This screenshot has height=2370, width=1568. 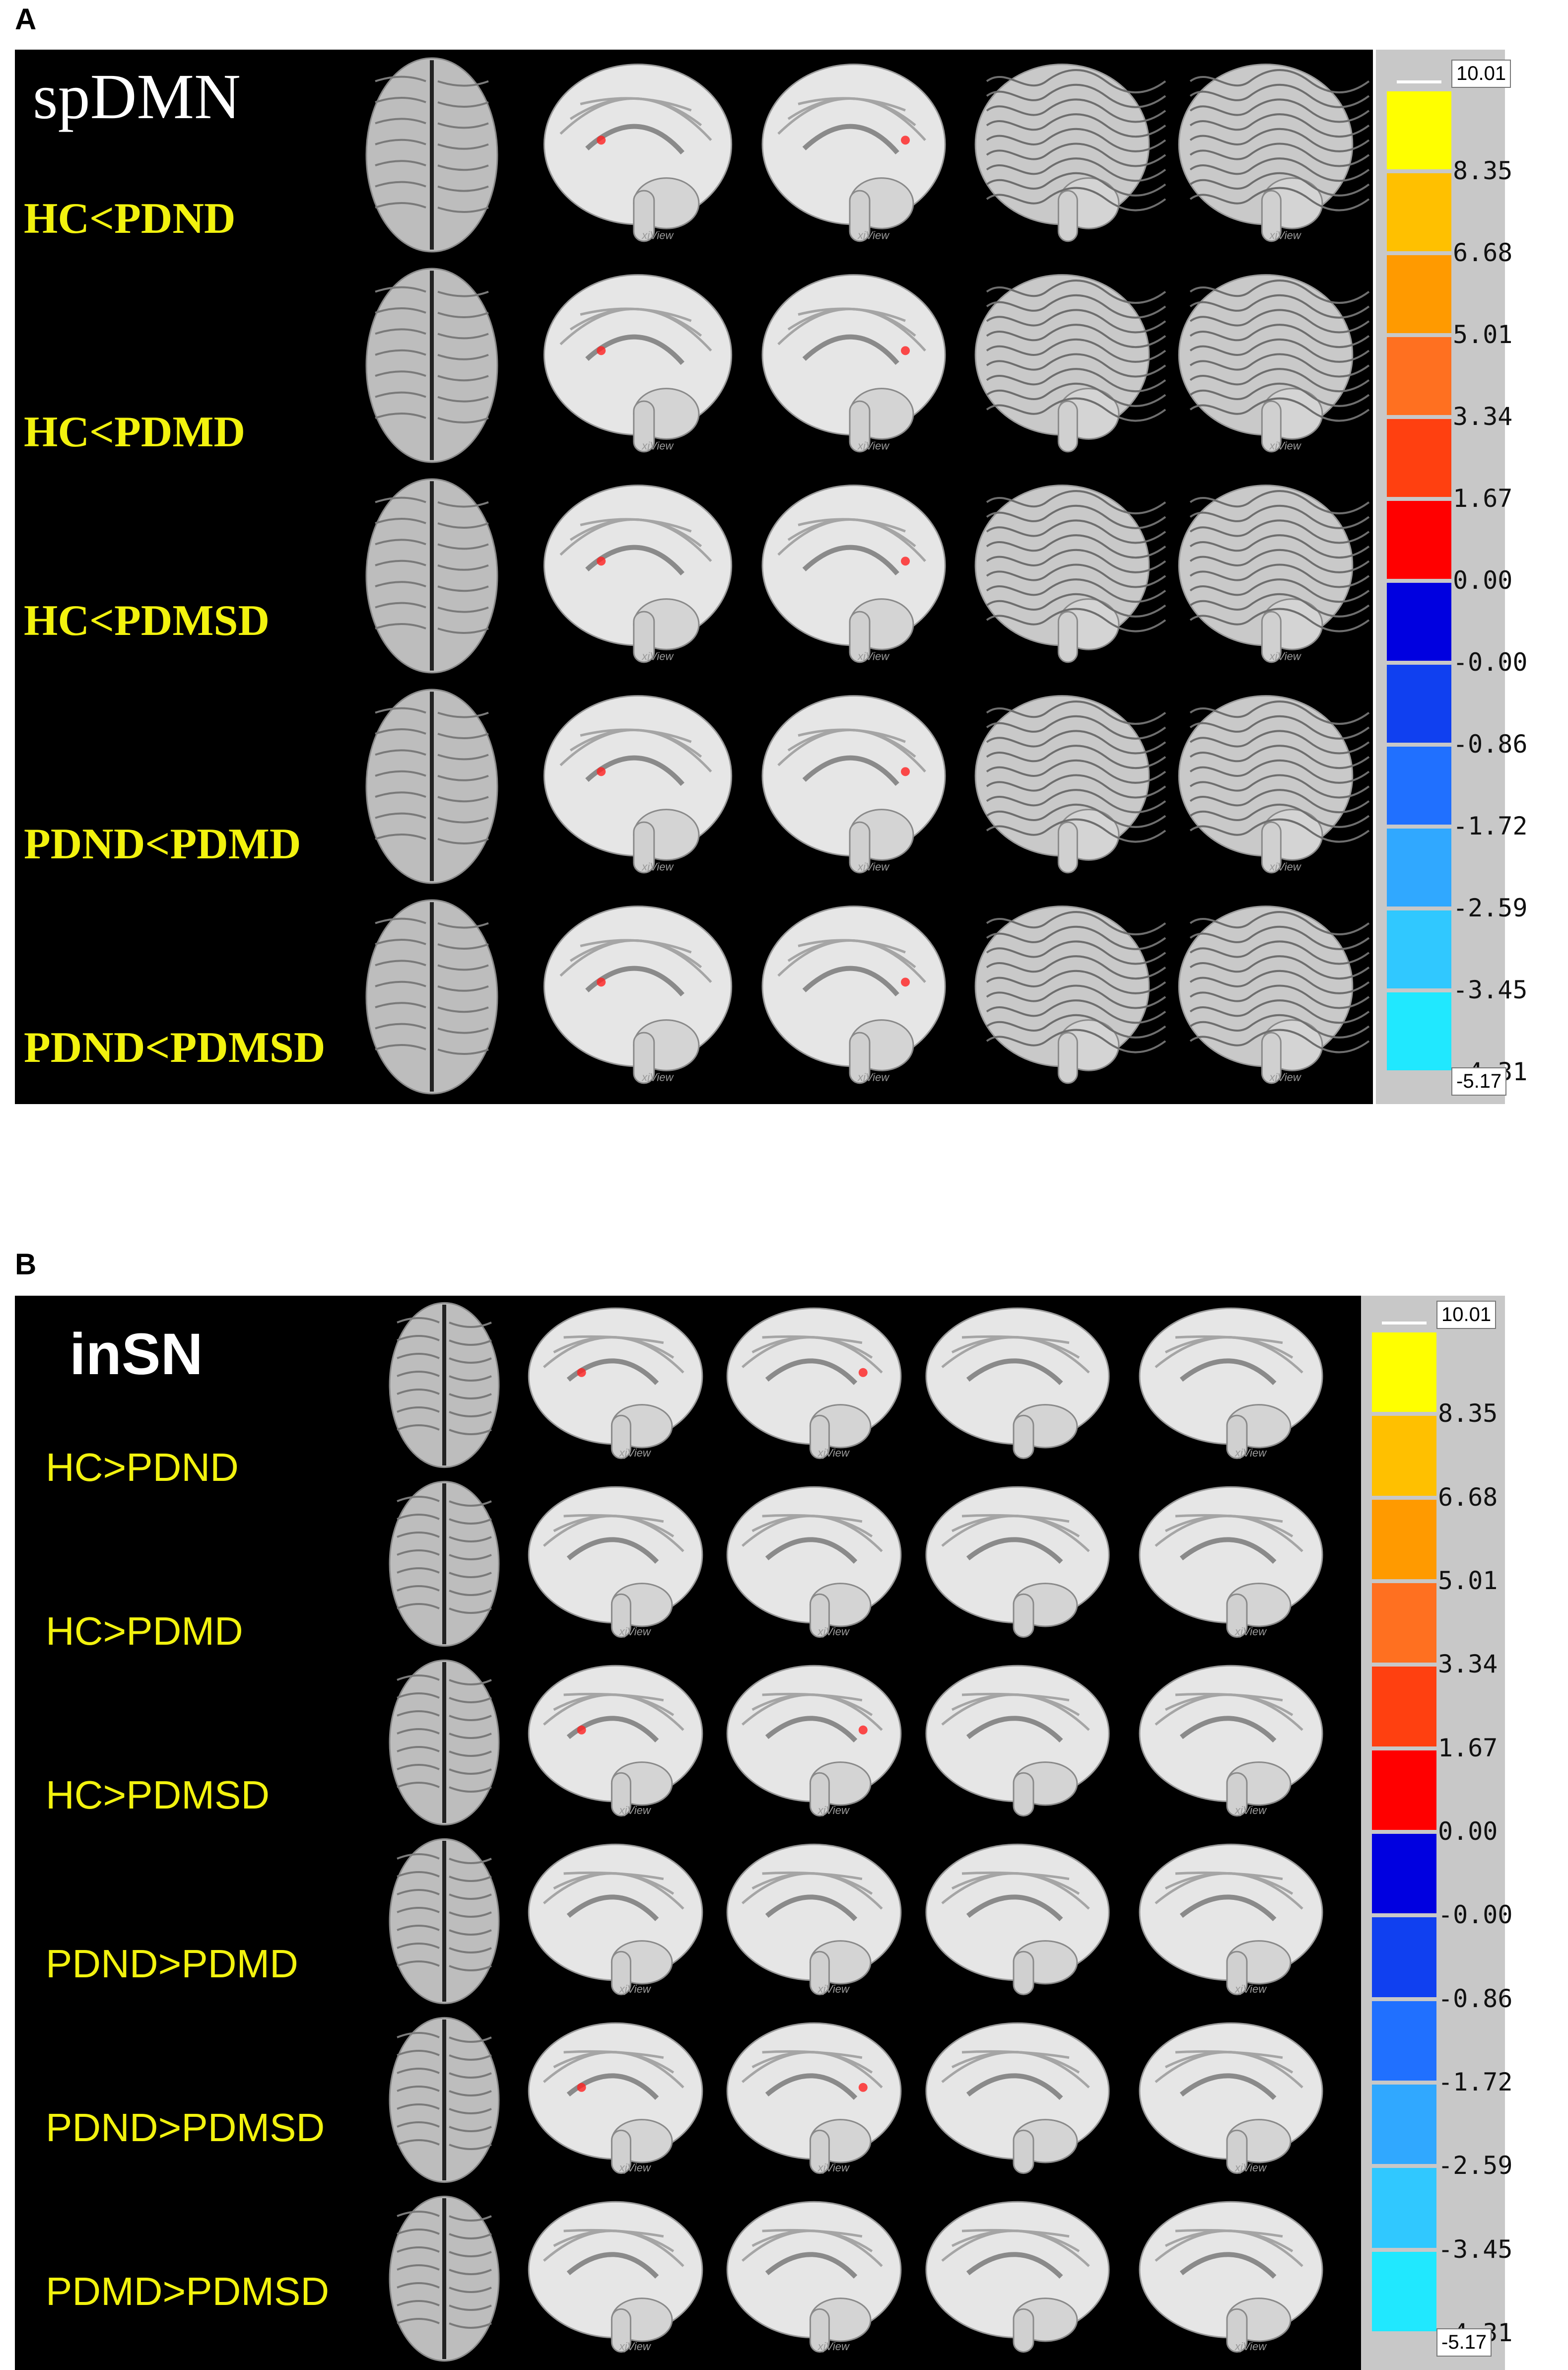 What do you see at coordinates (162, 844) in the screenshot?
I see `comparison-label: PDND<PDMD` at bounding box center [162, 844].